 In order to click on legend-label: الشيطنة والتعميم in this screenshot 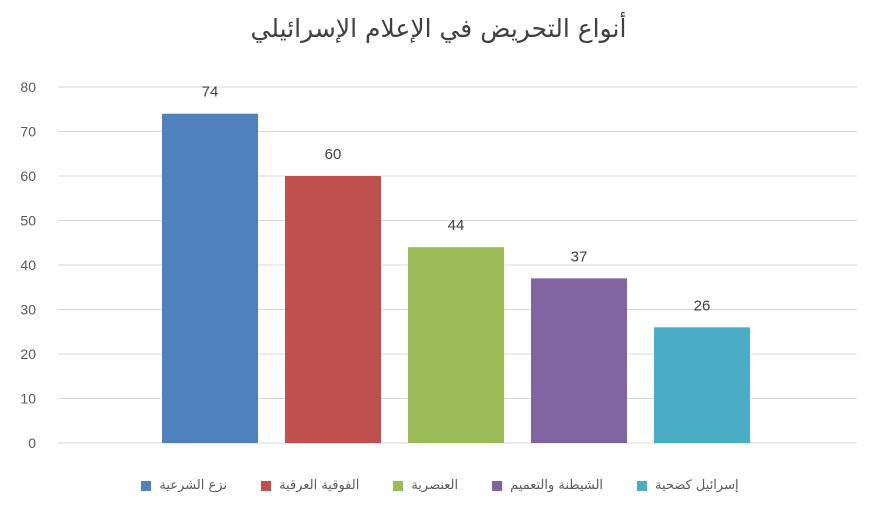, I will do `click(557, 485)`.